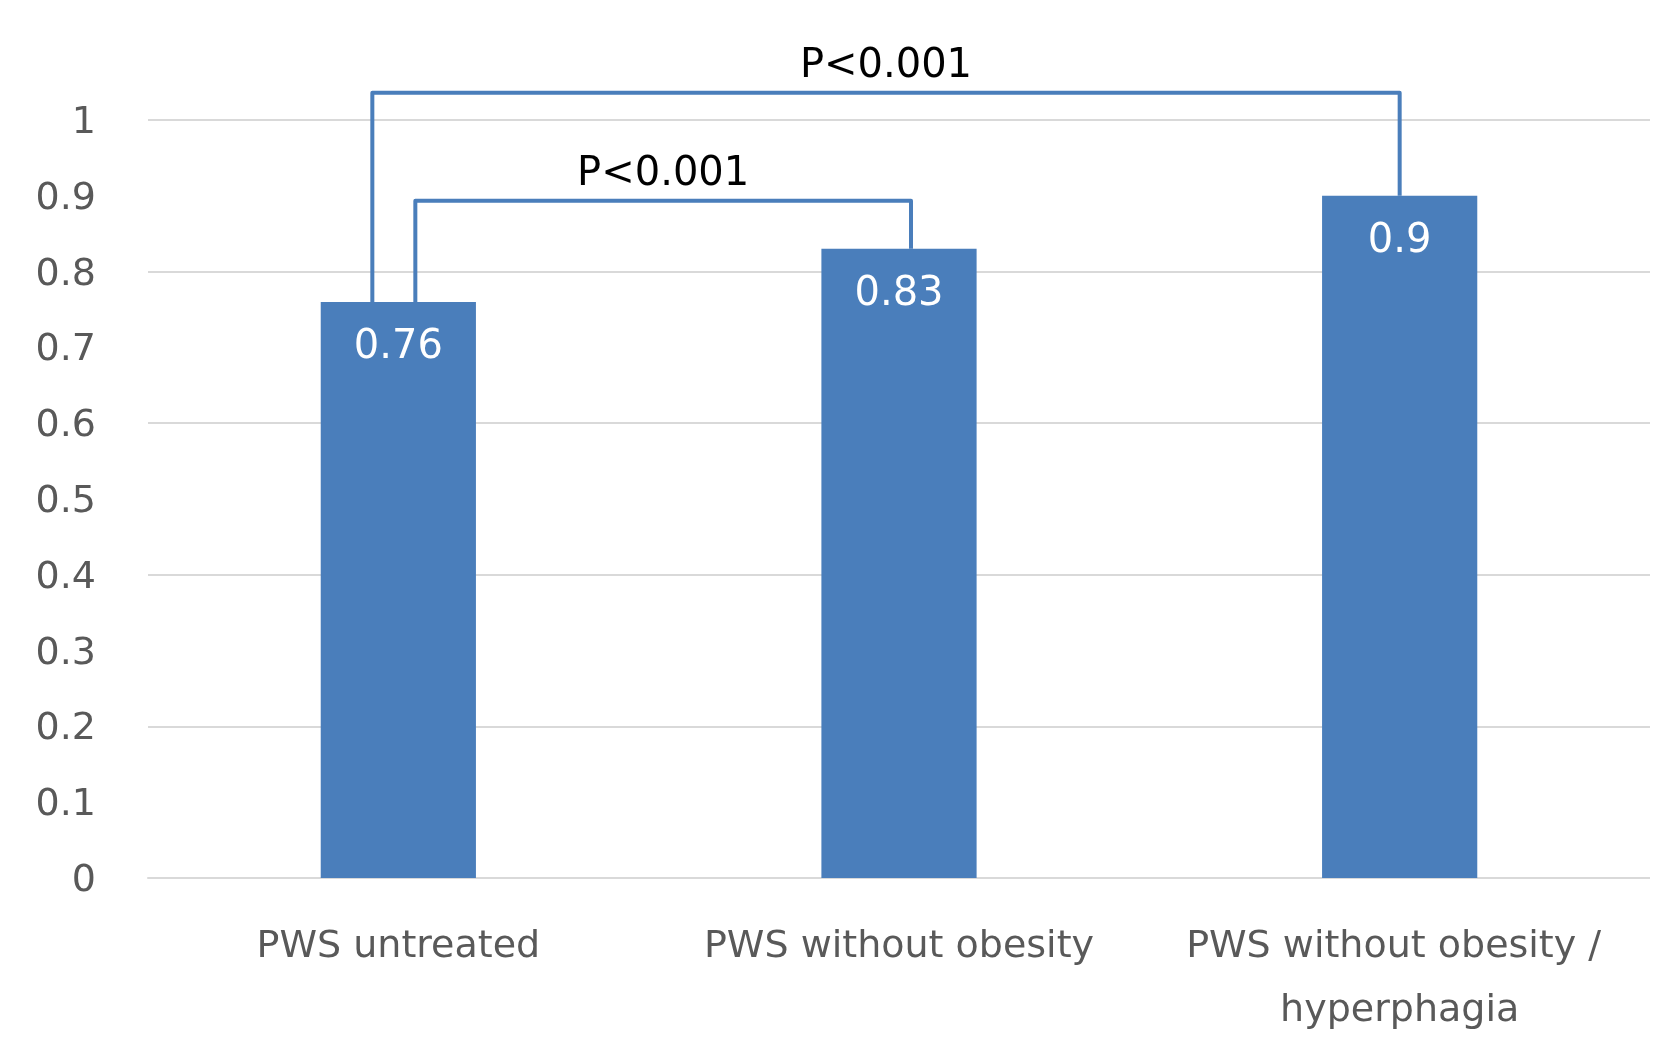 This screenshot has width=1658, height=1048. I want to click on data-label: 0.9, so click(1399, 237).